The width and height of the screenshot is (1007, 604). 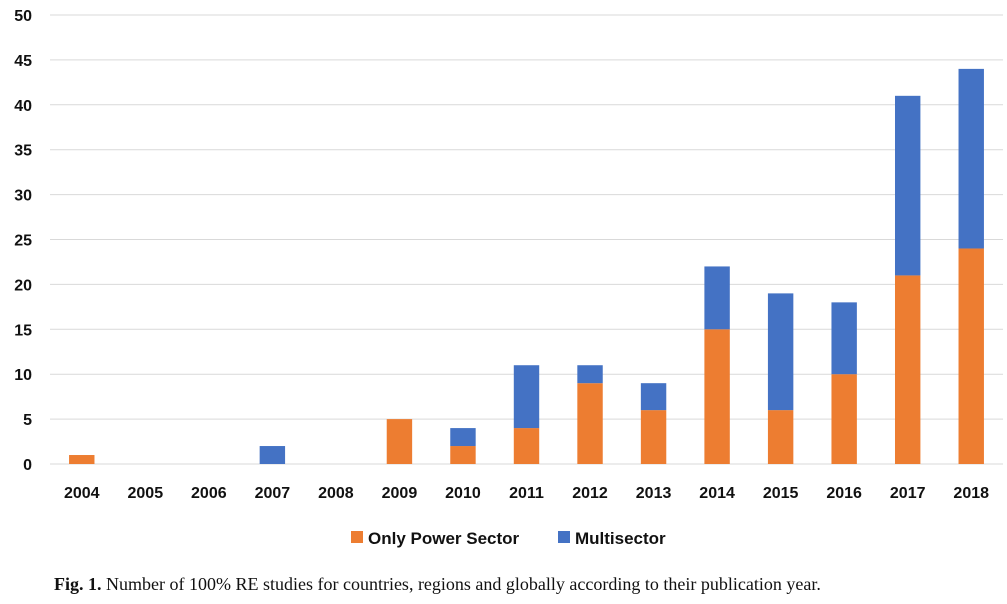 I want to click on y-tick-label: 25, so click(x=23, y=241).